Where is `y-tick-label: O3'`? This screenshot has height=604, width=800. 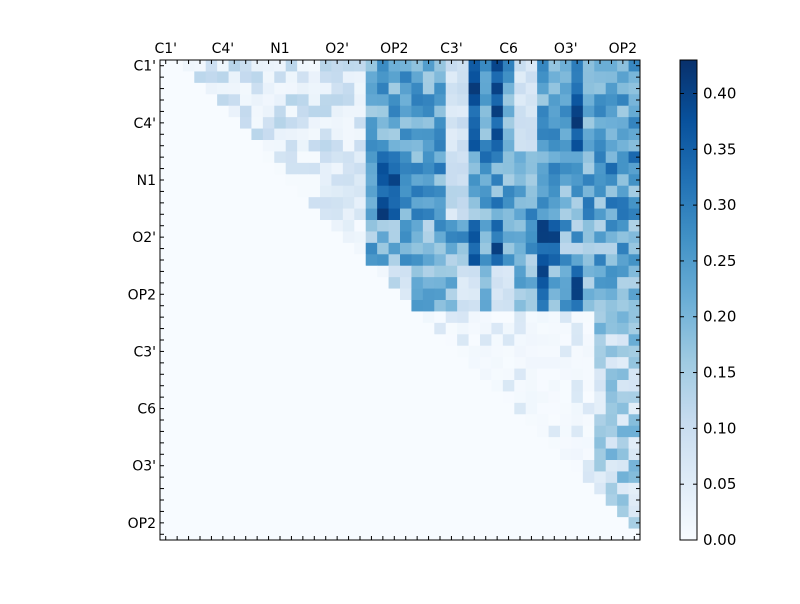 y-tick-label: O3' is located at coordinates (144, 467).